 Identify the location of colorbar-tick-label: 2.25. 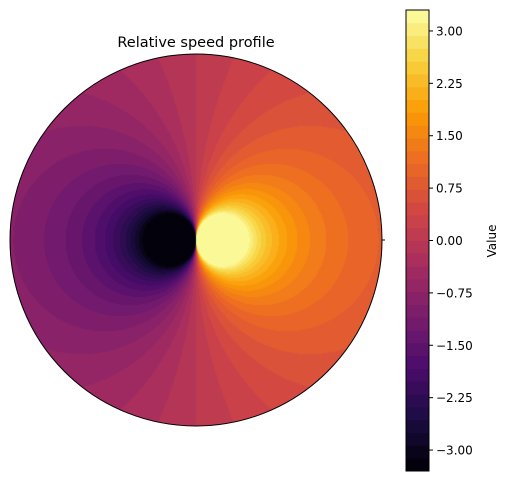
(449, 84).